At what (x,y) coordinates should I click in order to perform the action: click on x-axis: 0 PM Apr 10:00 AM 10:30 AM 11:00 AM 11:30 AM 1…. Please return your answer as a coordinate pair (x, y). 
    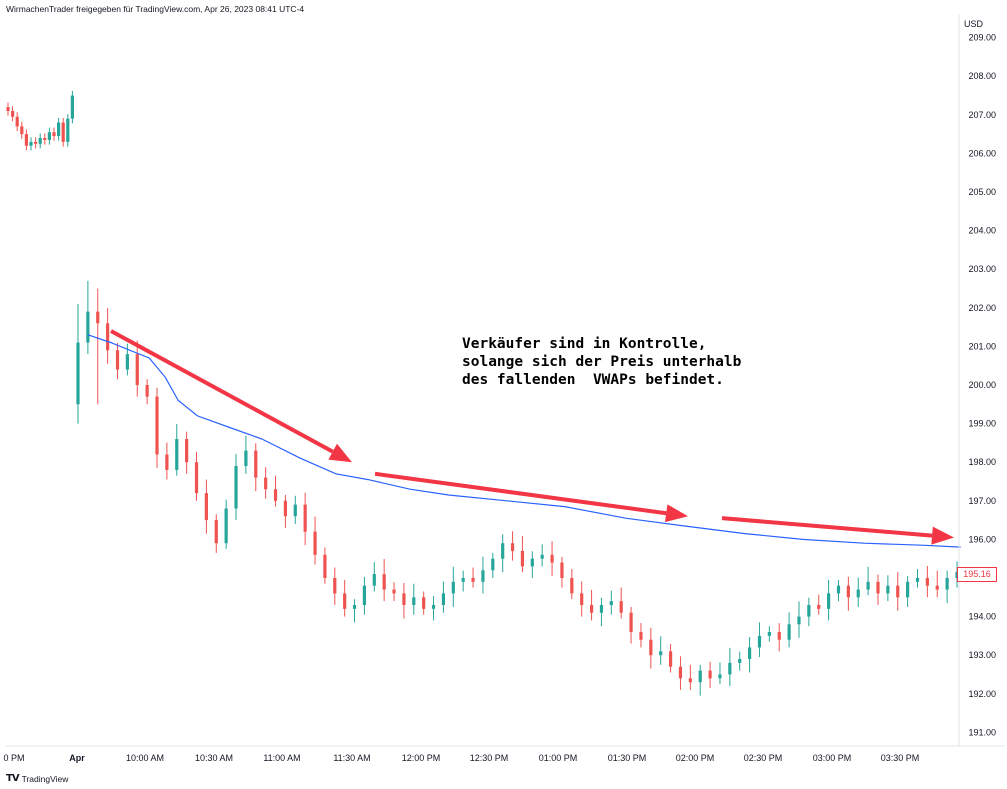
    Looking at the image, I should click on (461, 758).